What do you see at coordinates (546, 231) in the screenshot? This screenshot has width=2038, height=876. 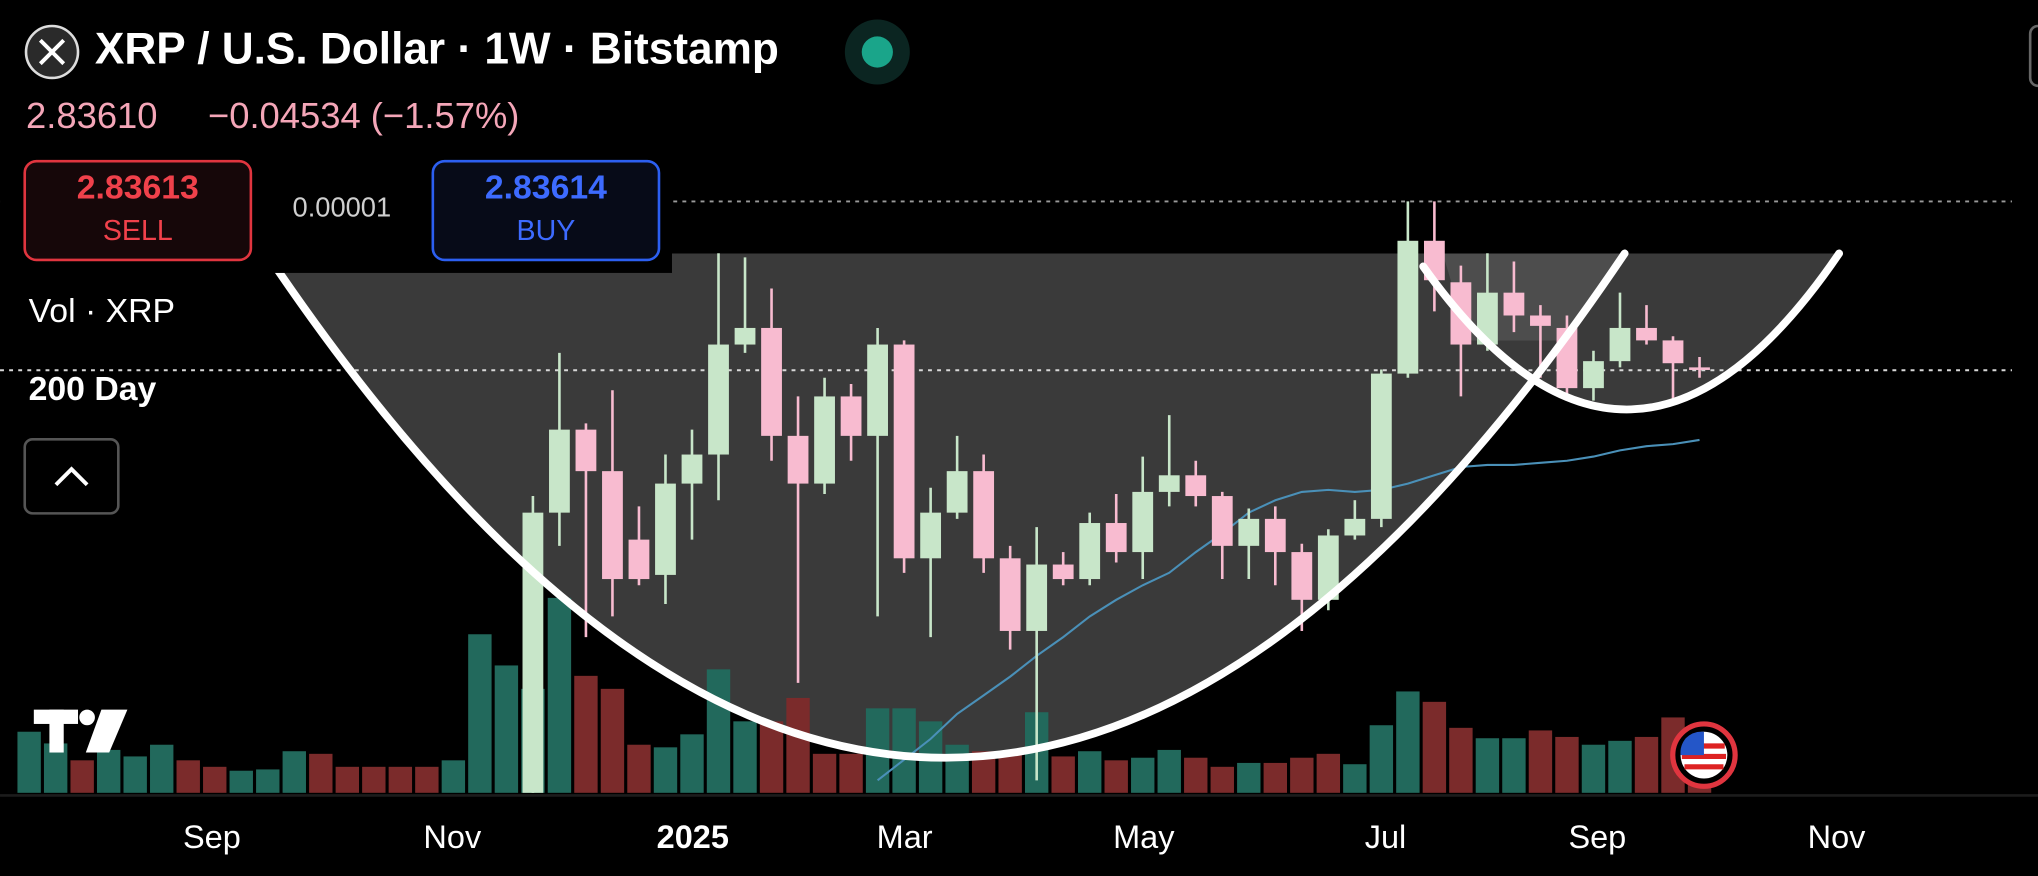 I see `buy-label: BUY` at bounding box center [546, 231].